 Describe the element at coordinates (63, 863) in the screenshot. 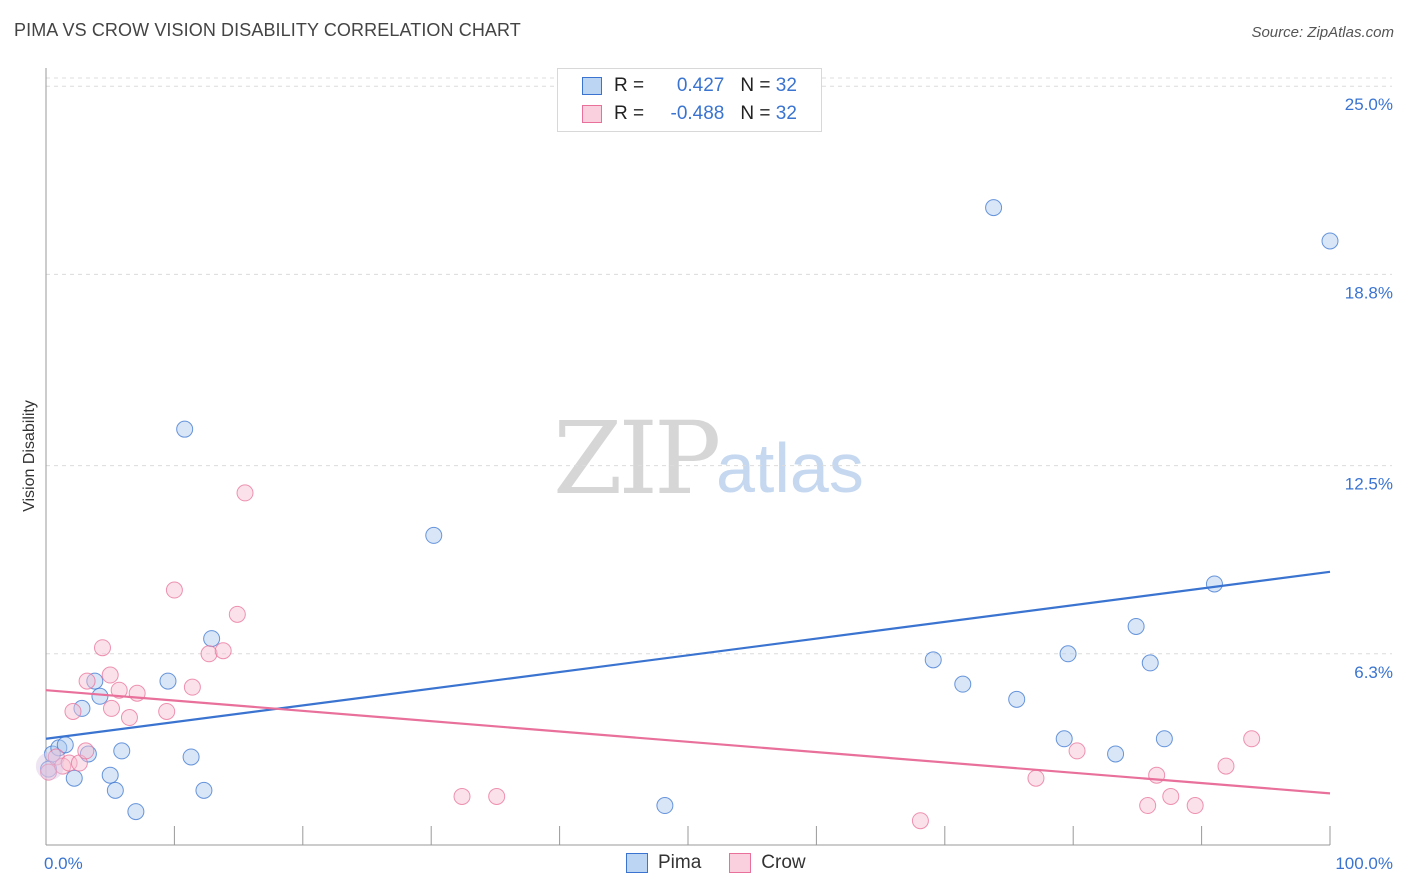

I see `x-tick-label: 0.0%` at that location.